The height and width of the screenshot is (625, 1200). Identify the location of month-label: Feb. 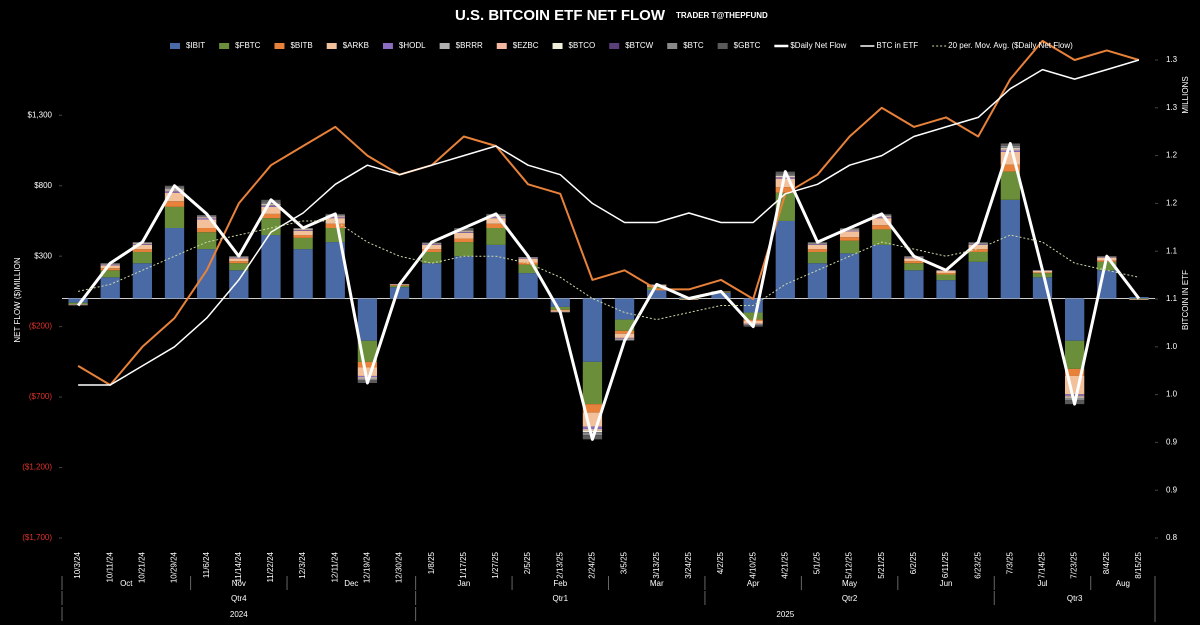
(560, 583).